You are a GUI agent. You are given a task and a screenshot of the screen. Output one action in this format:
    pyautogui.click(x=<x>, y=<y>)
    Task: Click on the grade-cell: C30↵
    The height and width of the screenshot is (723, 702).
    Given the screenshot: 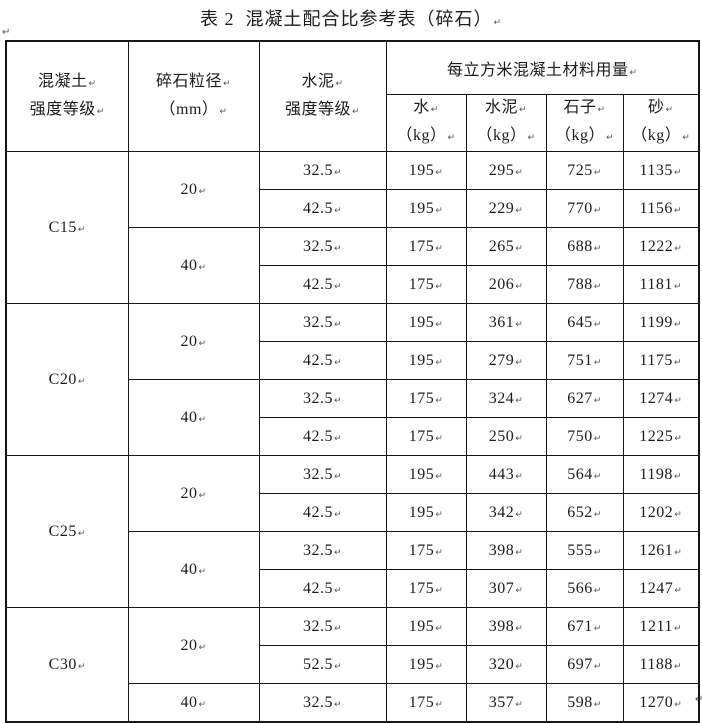 What is the action you would take?
    pyautogui.click(x=67, y=665)
    